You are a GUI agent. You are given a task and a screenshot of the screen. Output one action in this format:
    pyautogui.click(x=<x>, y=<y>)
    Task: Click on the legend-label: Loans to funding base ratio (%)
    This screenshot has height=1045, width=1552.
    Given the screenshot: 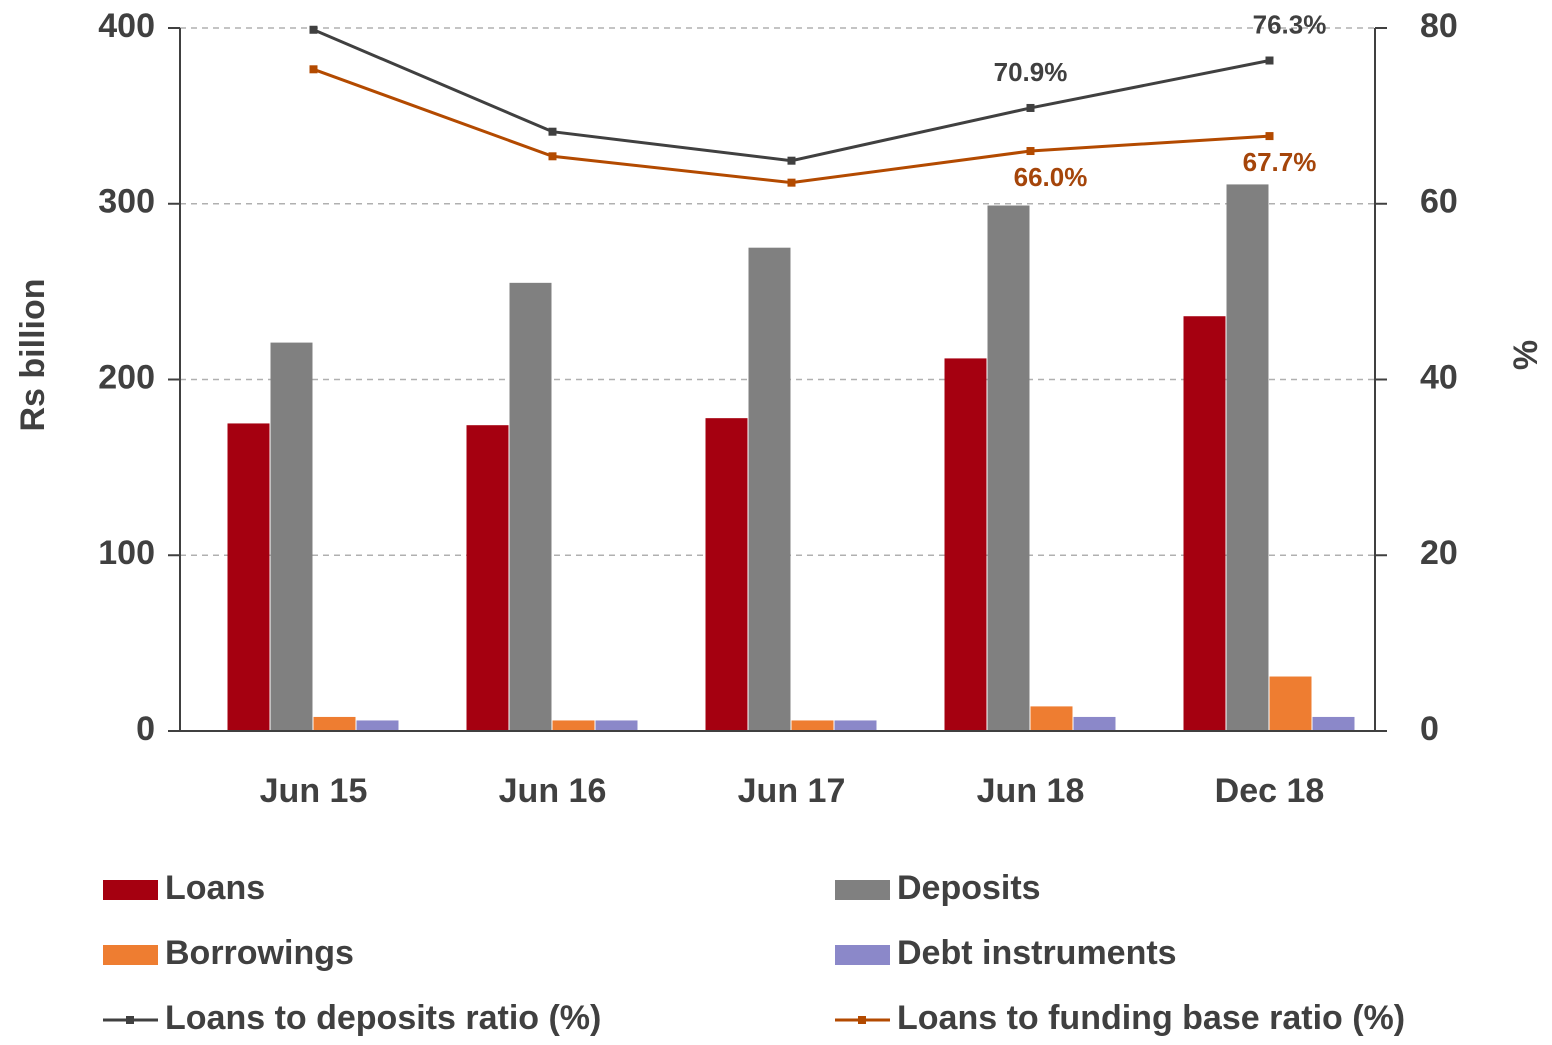 What is the action you would take?
    pyautogui.click(x=1151, y=1018)
    